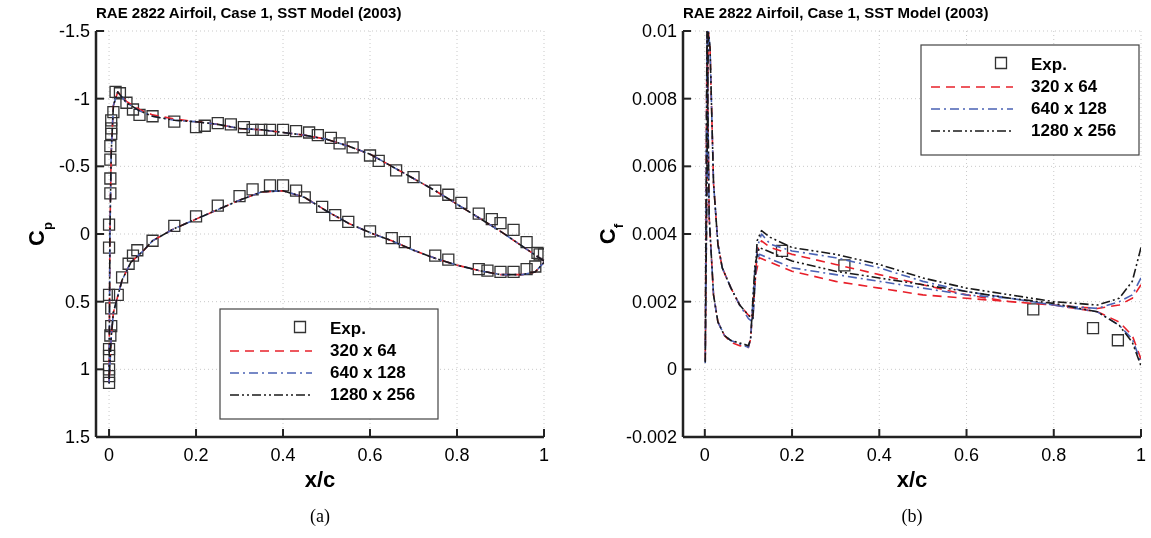 Image resolution: width=1151 pixels, height=538 pixels. What do you see at coordinates (74, 166) in the screenshot?
I see `y-tick-label: -0.5` at bounding box center [74, 166].